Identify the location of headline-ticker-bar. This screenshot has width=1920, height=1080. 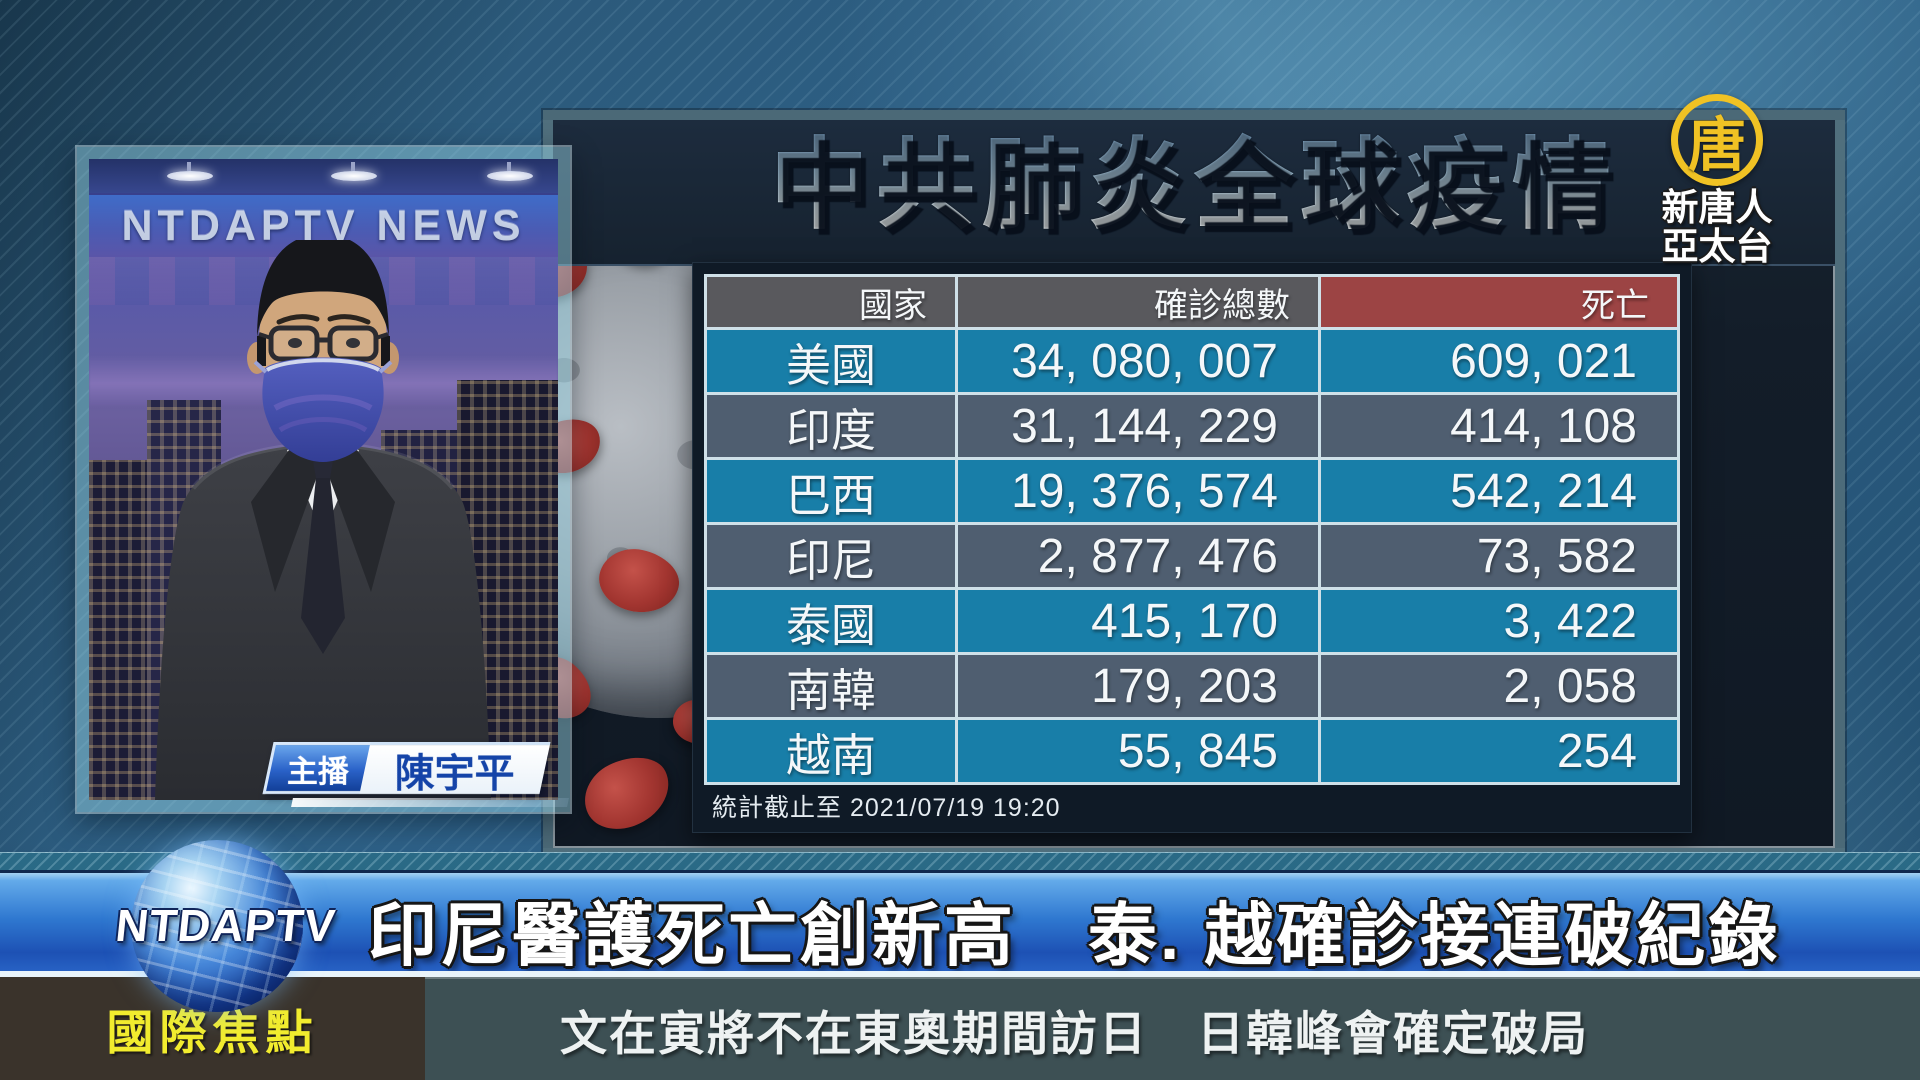
(960, 923).